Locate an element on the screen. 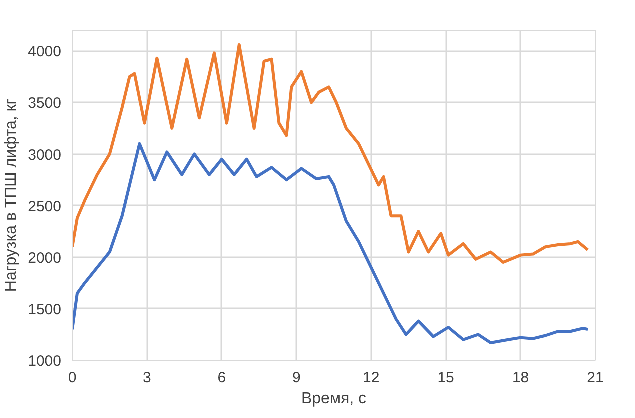  y-axis-title: Нагрузка в ТПШ лифта, кг is located at coordinates (11, 195).